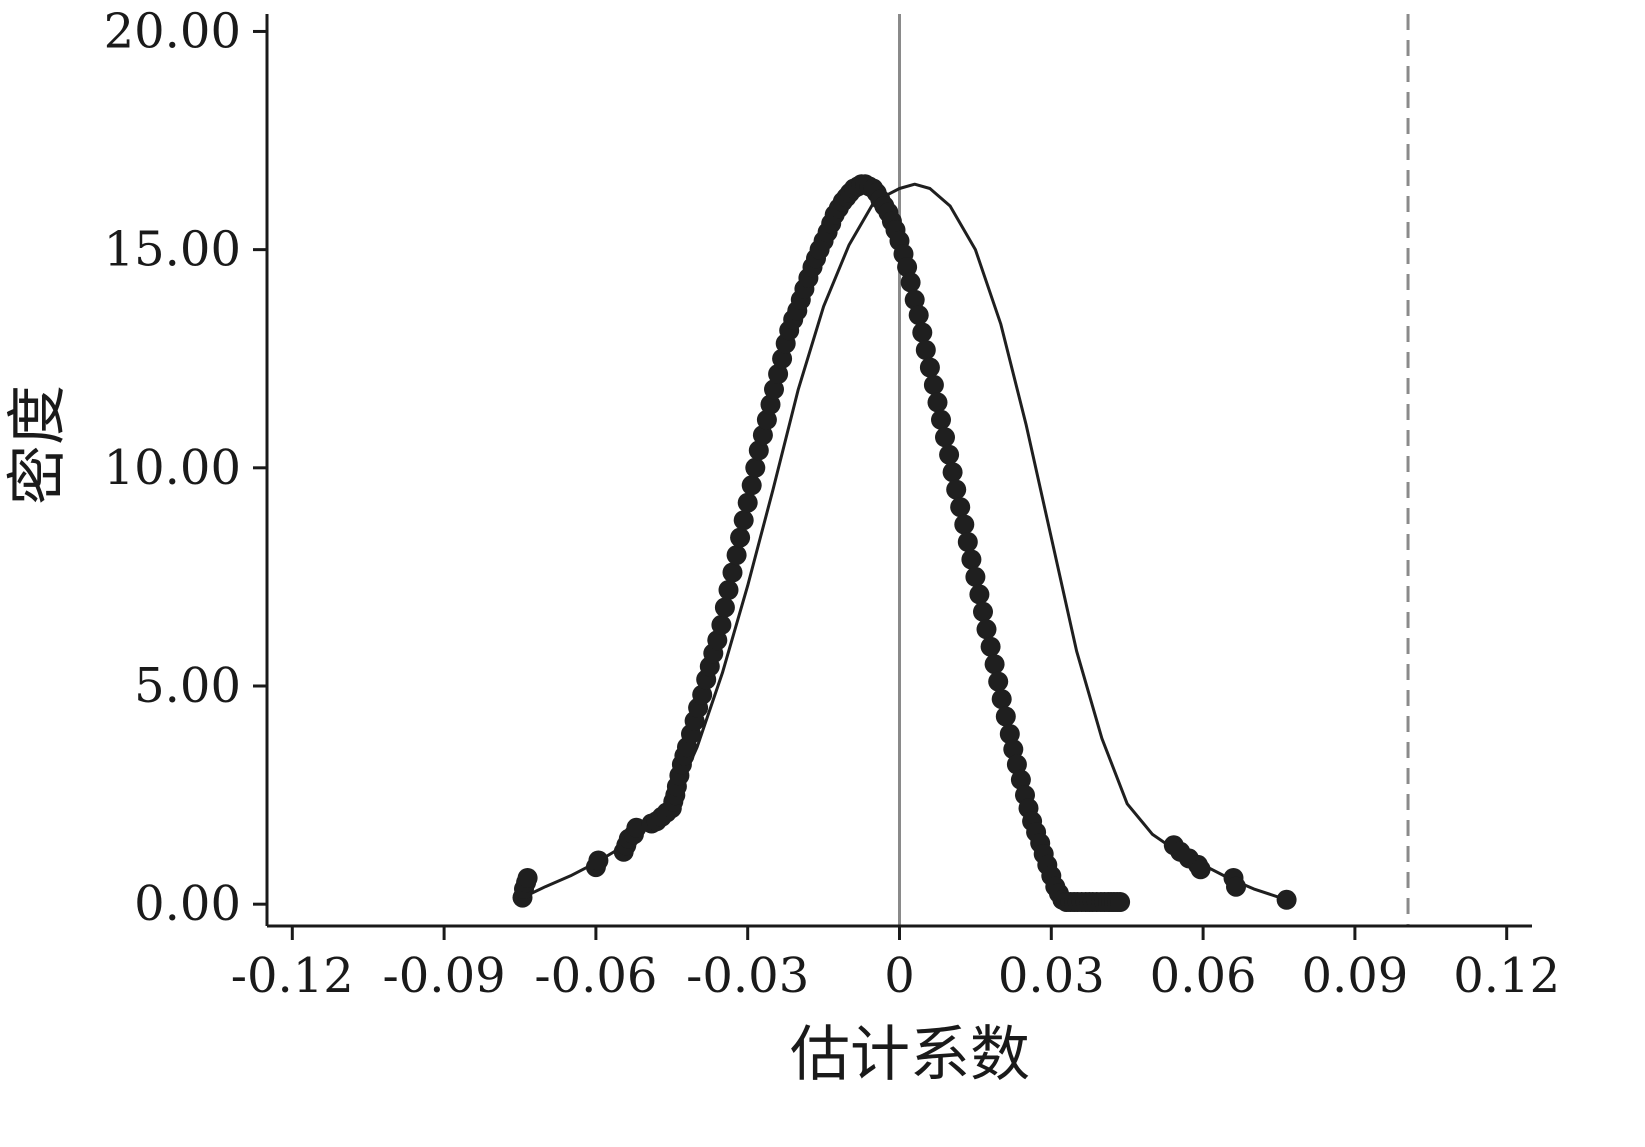  I want to click on x-tick-label: -0.09, so click(444, 976).